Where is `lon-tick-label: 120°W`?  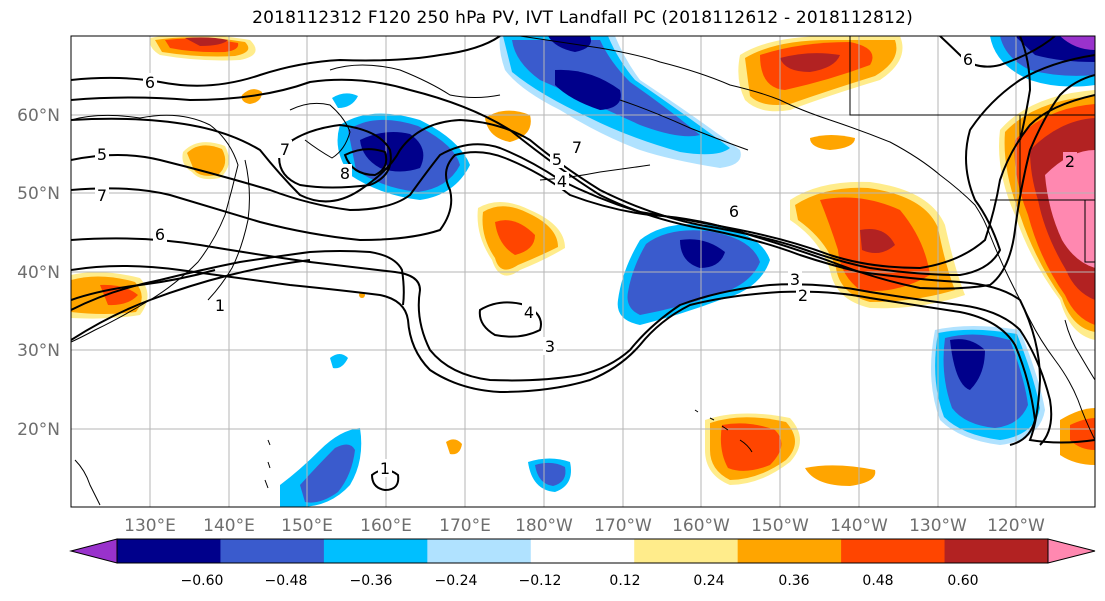 lon-tick-label: 120°W is located at coordinates (1016, 526).